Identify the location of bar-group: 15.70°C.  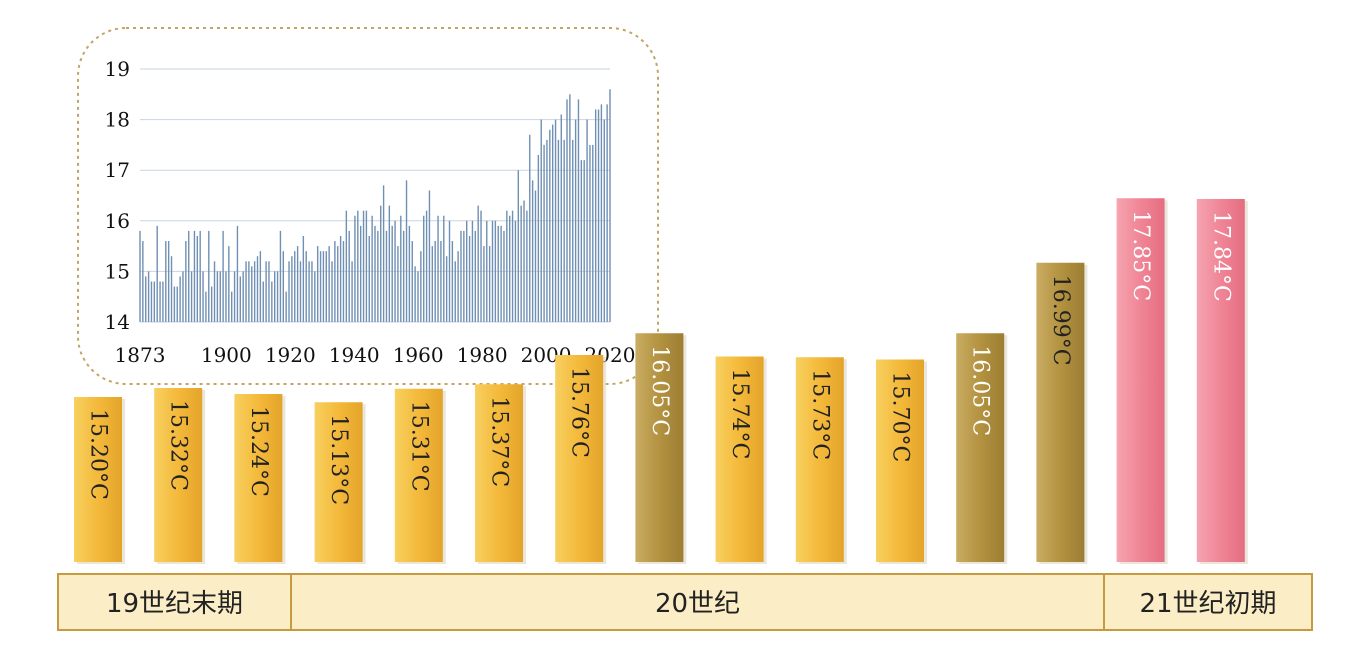
(901, 461).